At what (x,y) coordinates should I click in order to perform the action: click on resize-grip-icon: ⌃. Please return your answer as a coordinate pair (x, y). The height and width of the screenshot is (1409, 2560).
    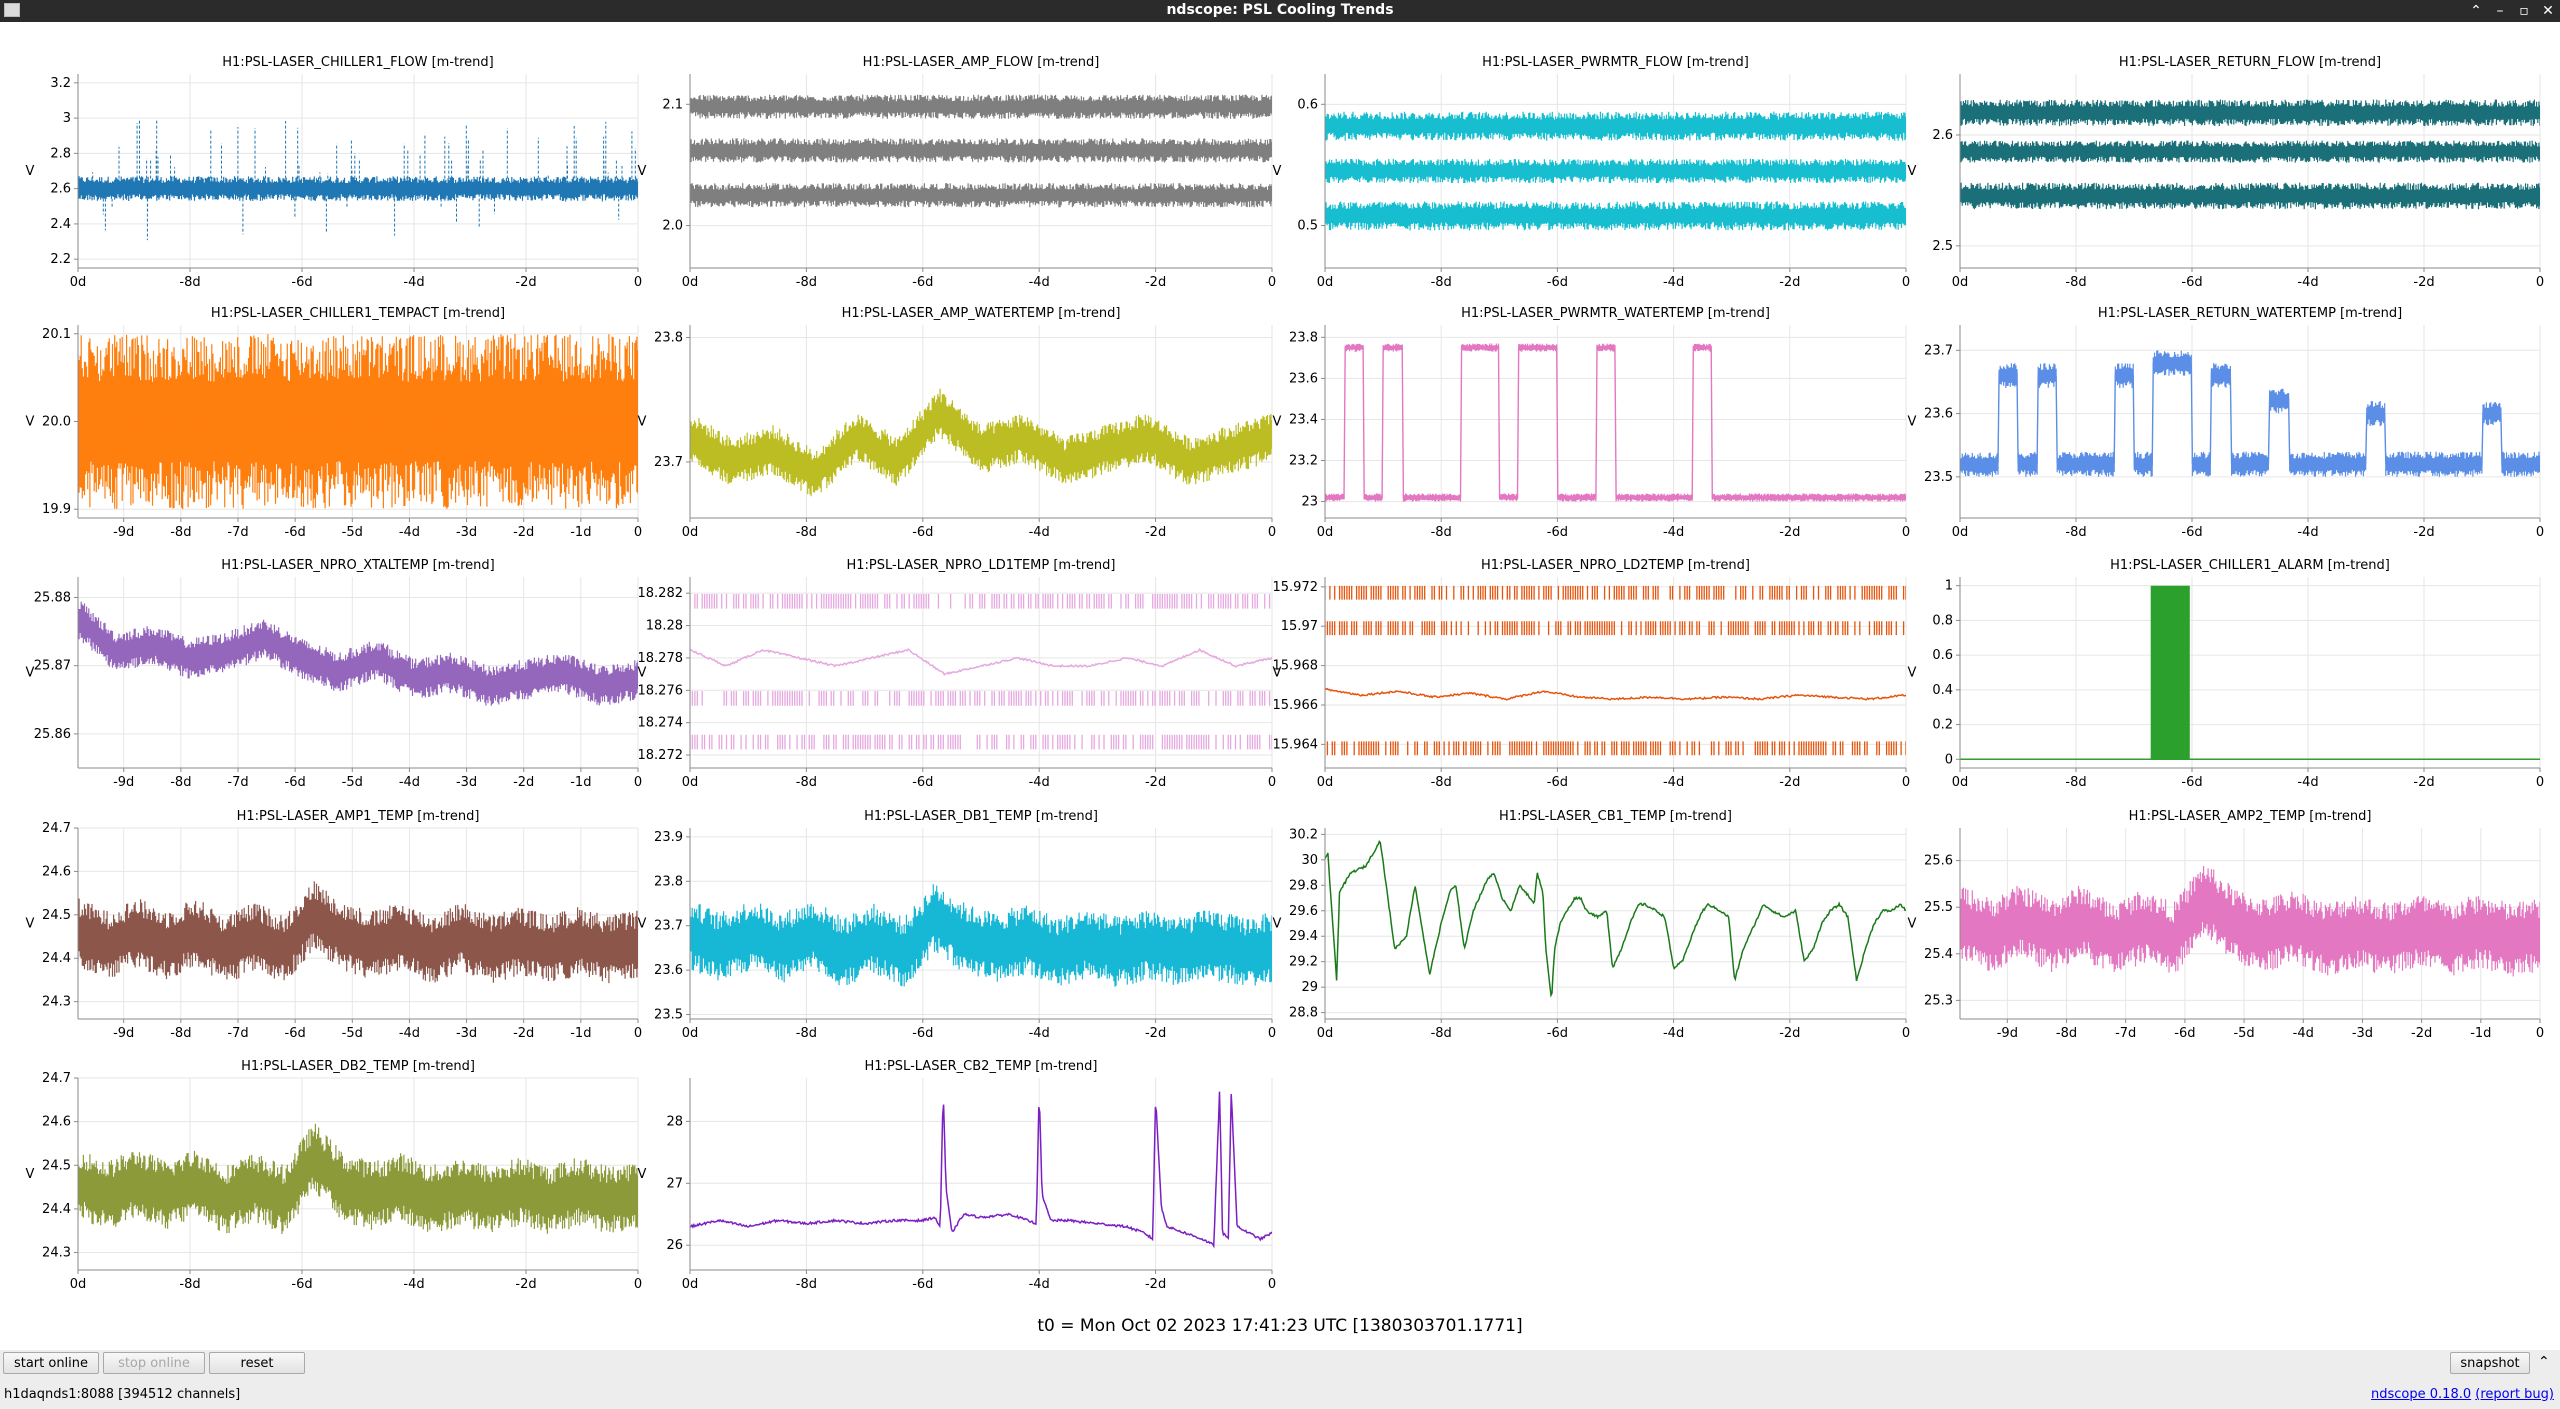
    Looking at the image, I should click on (2544, 1362).